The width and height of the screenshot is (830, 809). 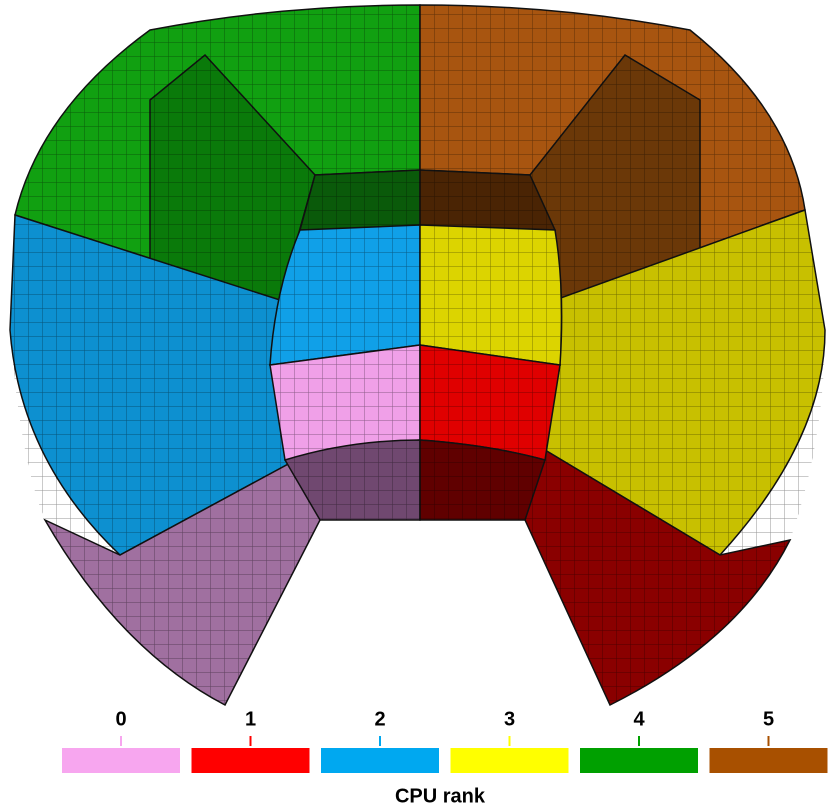 I want to click on legend-label: 5, so click(x=768, y=719).